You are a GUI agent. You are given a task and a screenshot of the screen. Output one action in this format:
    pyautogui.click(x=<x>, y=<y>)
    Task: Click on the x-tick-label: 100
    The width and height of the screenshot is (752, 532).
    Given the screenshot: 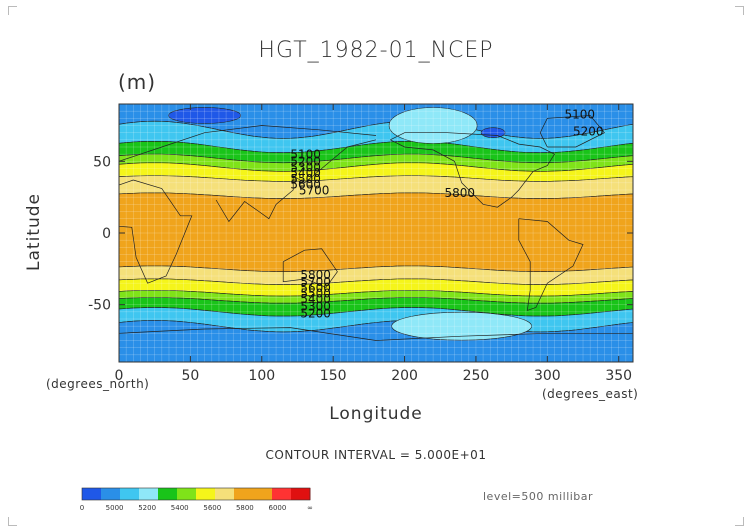 What is the action you would take?
    pyautogui.click(x=261, y=376)
    